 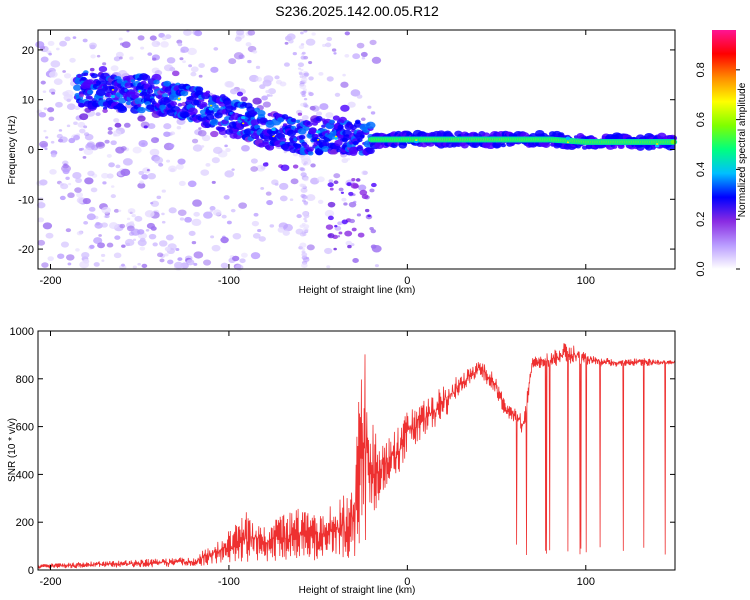 I want to click on x-tick-label: 0, so click(x=407, y=281).